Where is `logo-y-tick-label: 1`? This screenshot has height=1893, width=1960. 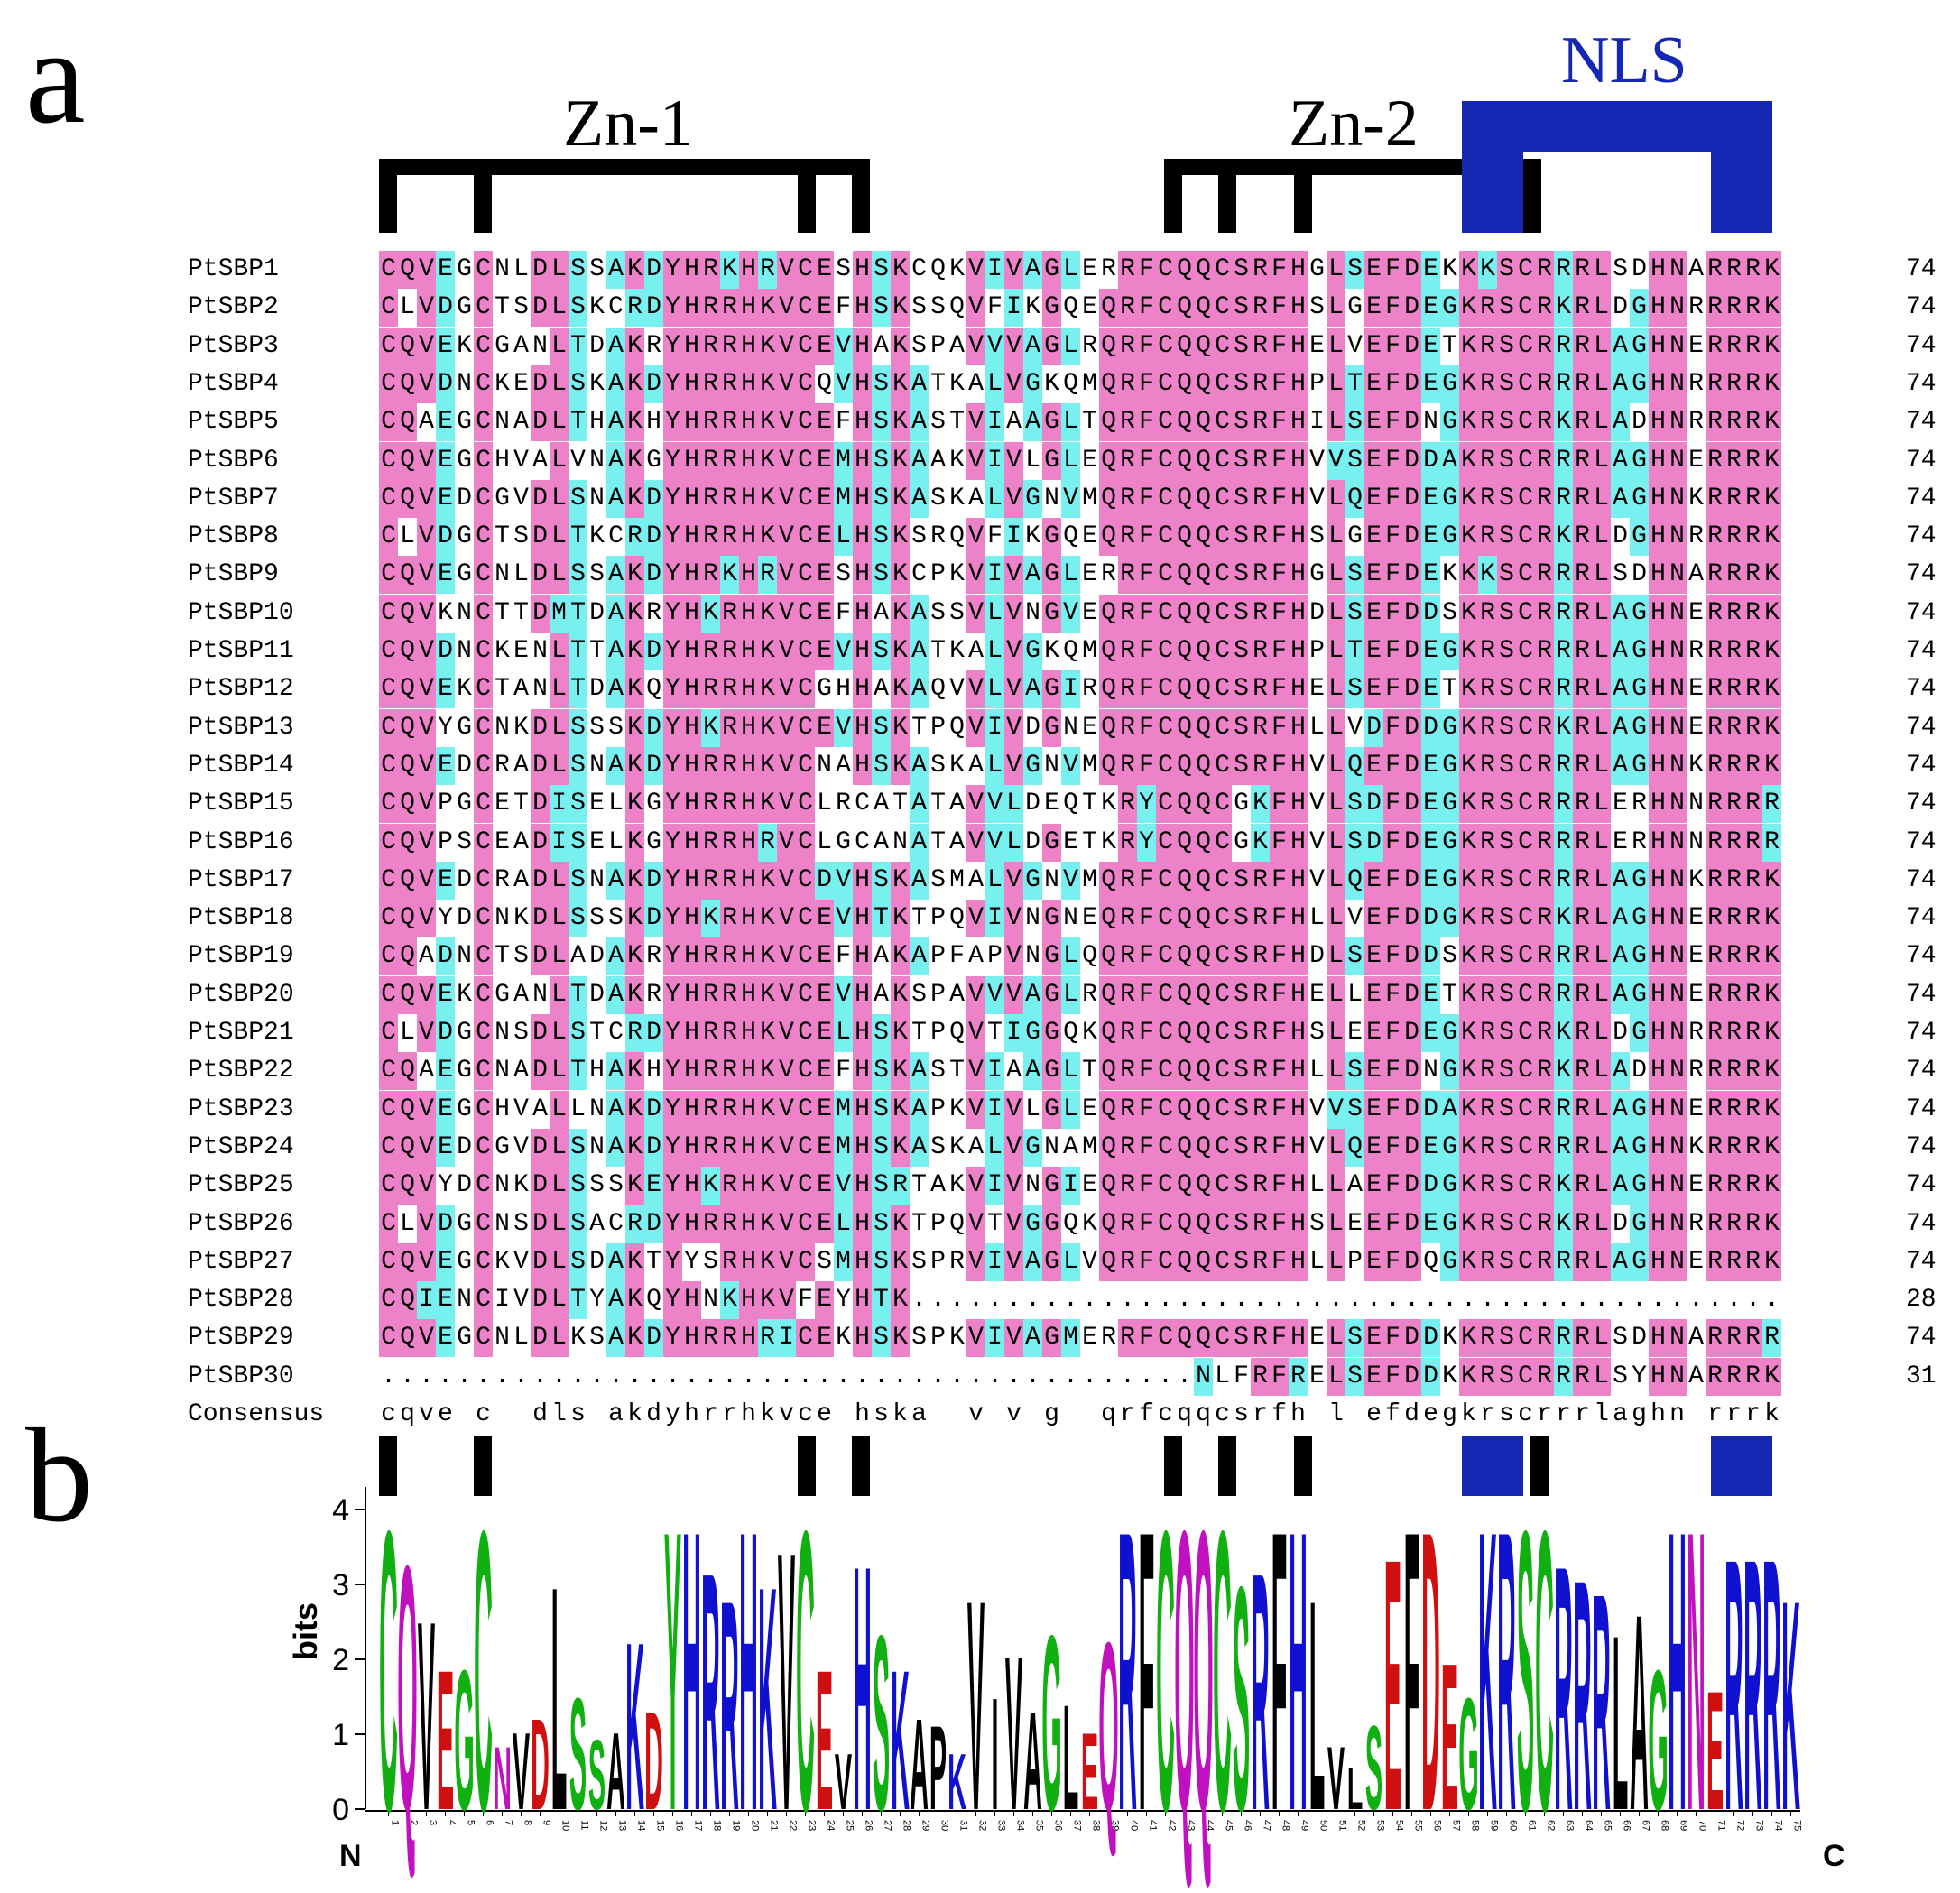 logo-y-tick-label: 1 is located at coordinates (340, 1735).